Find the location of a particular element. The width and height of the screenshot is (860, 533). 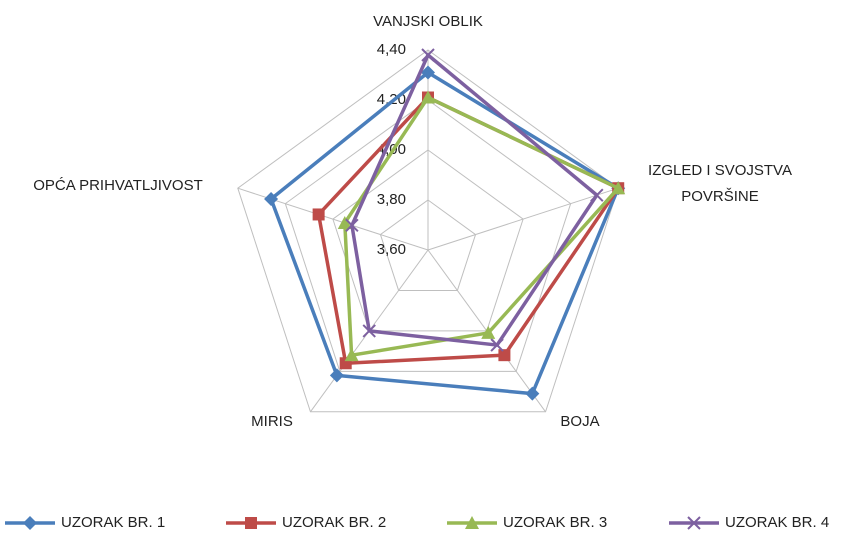

legend-label: UZORAK BR. 1 is located at coordinates (113, 522).